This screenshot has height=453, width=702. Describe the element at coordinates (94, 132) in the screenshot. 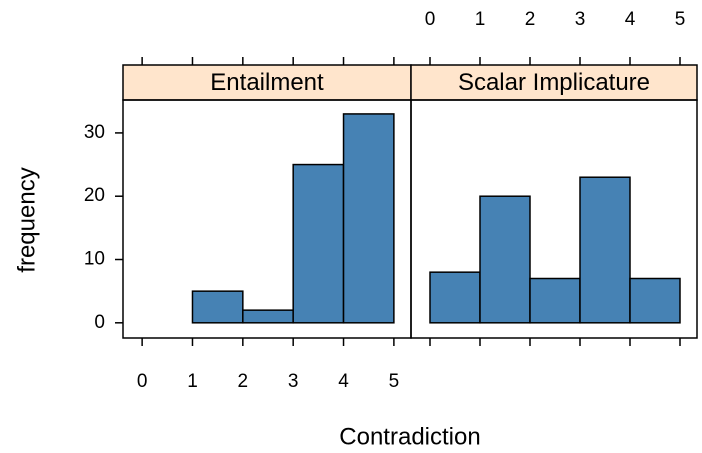

I see `y-tick-label: 30` at that location.